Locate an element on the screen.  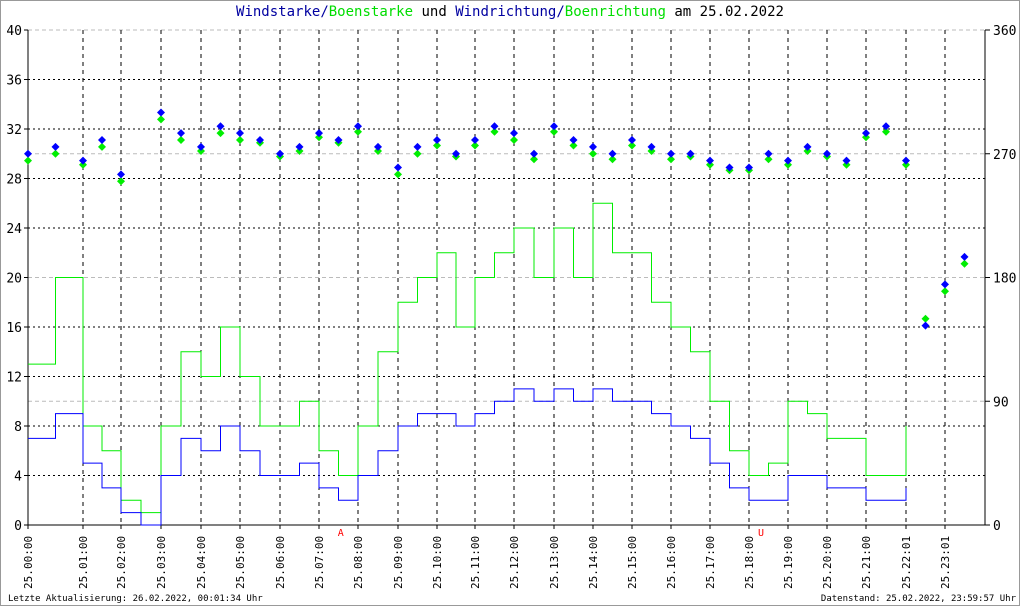
y-tick-label-left: 4 is located at coordinates (18, 477).